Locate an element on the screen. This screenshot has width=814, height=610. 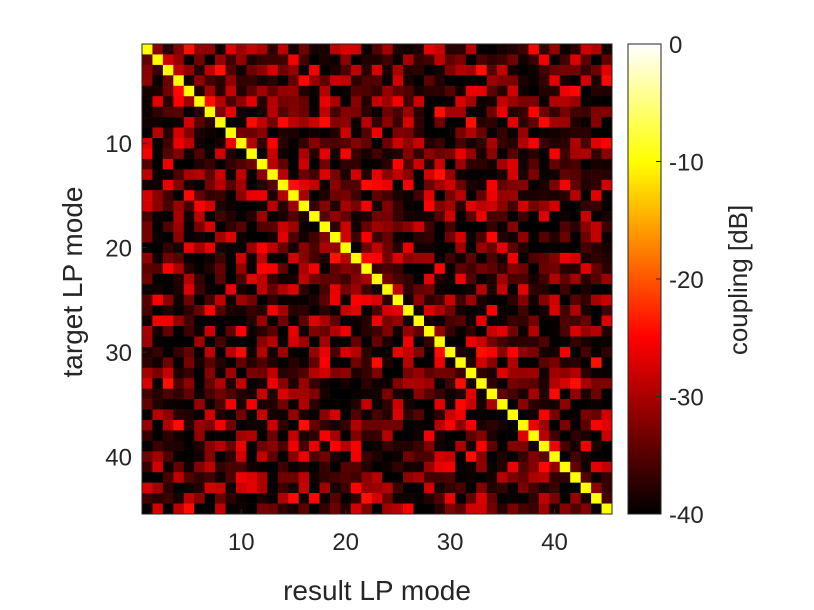
colorbar-label: coupling [dB] is located at coordinates (738, 280).